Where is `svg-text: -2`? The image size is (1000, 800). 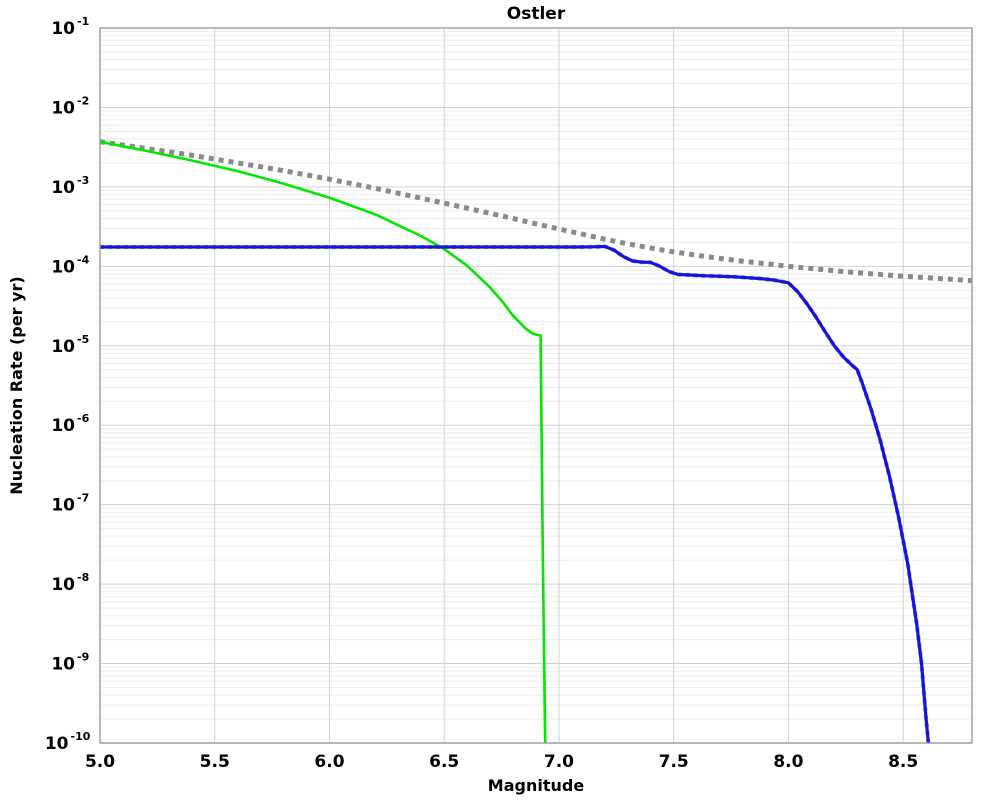
svg-text: -2 is located at coordinates (83, 100).